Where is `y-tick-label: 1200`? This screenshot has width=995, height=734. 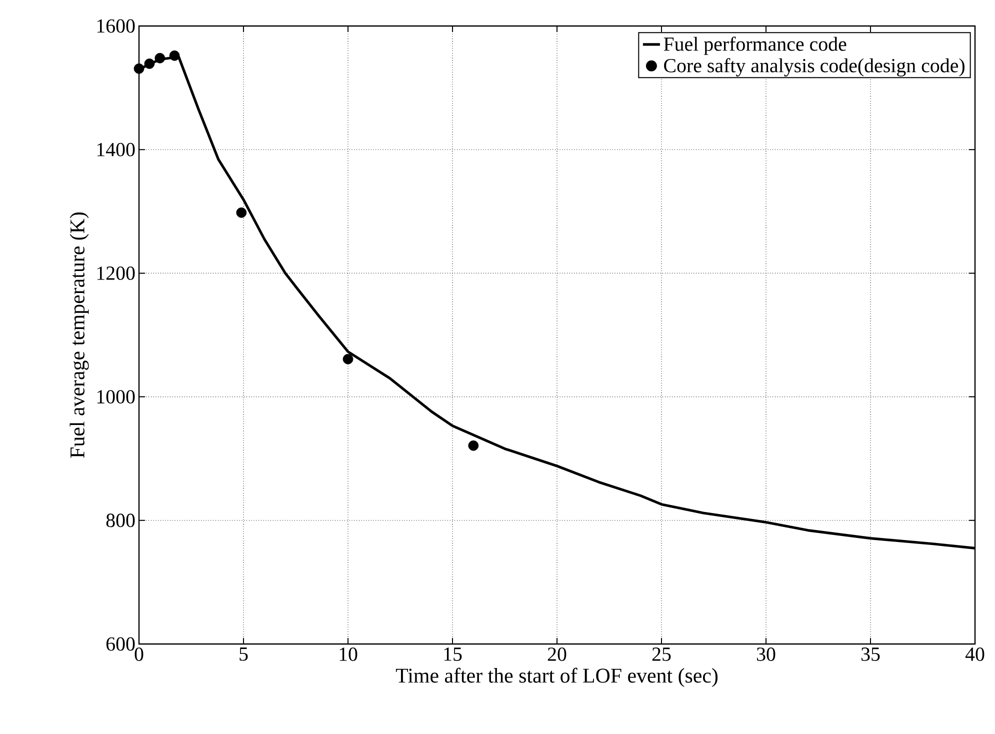
y-tick-label: 1200 is located at coordinates (116, 273).